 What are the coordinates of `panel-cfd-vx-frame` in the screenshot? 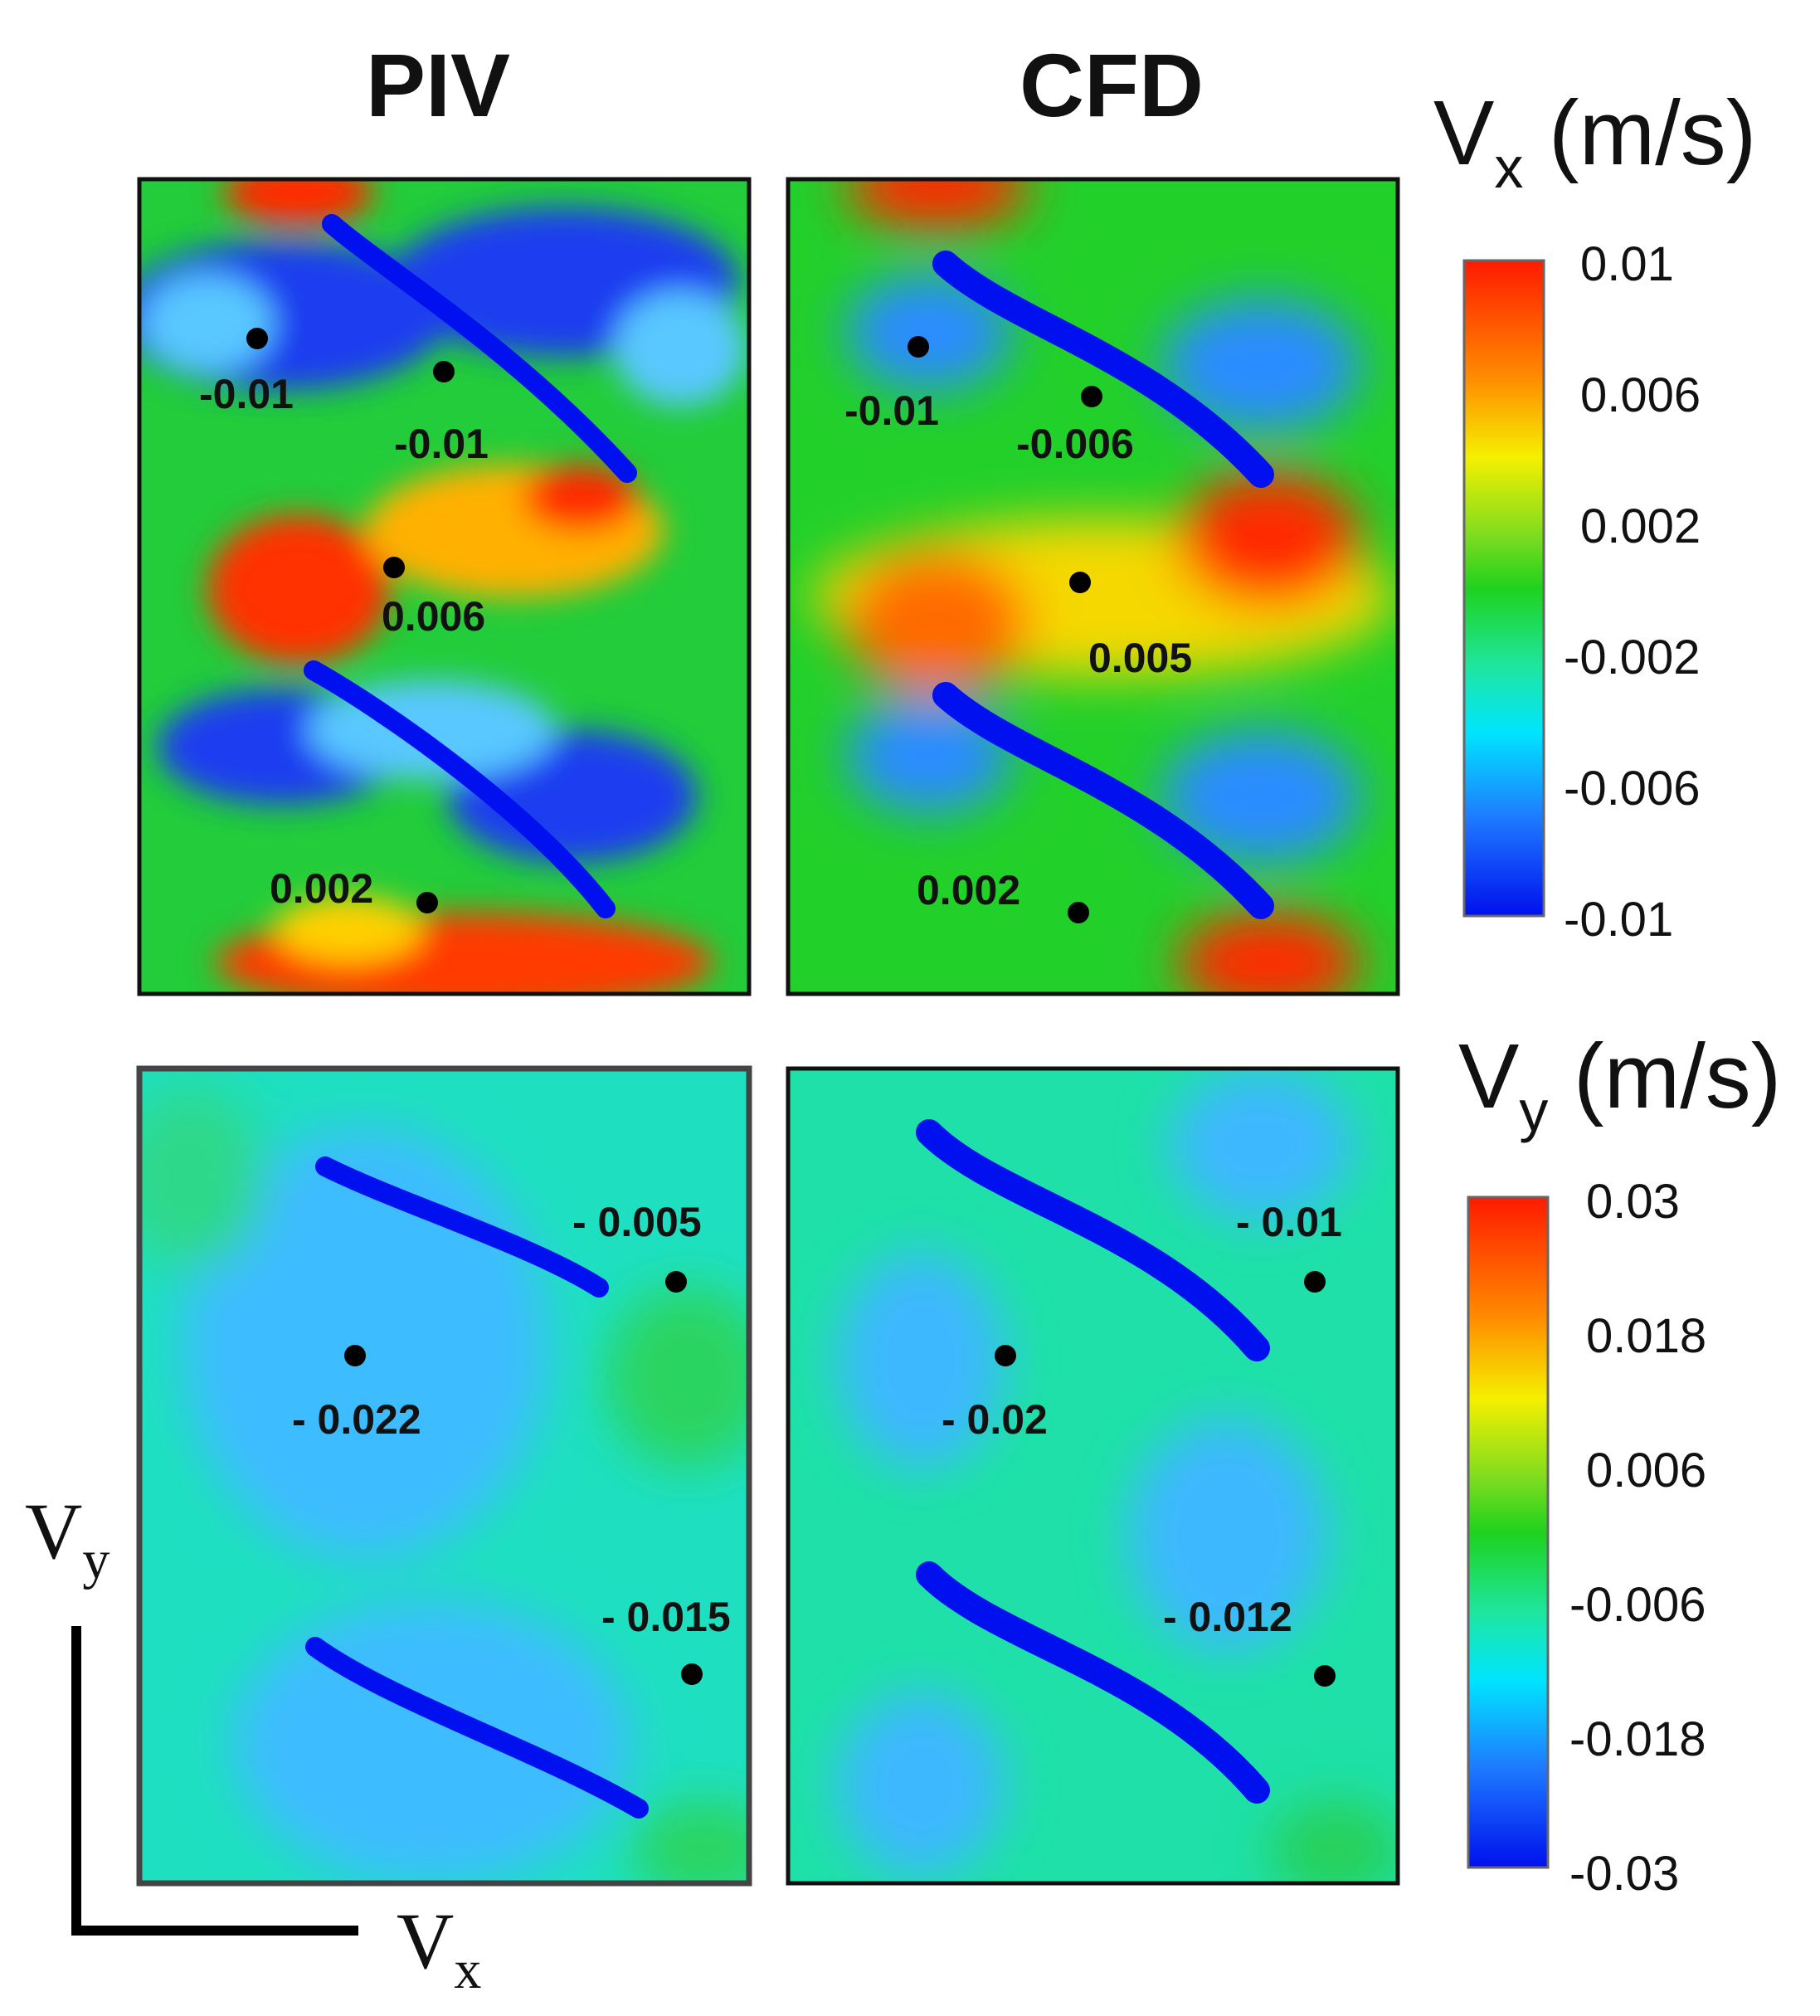 It's located at (1093, 586).